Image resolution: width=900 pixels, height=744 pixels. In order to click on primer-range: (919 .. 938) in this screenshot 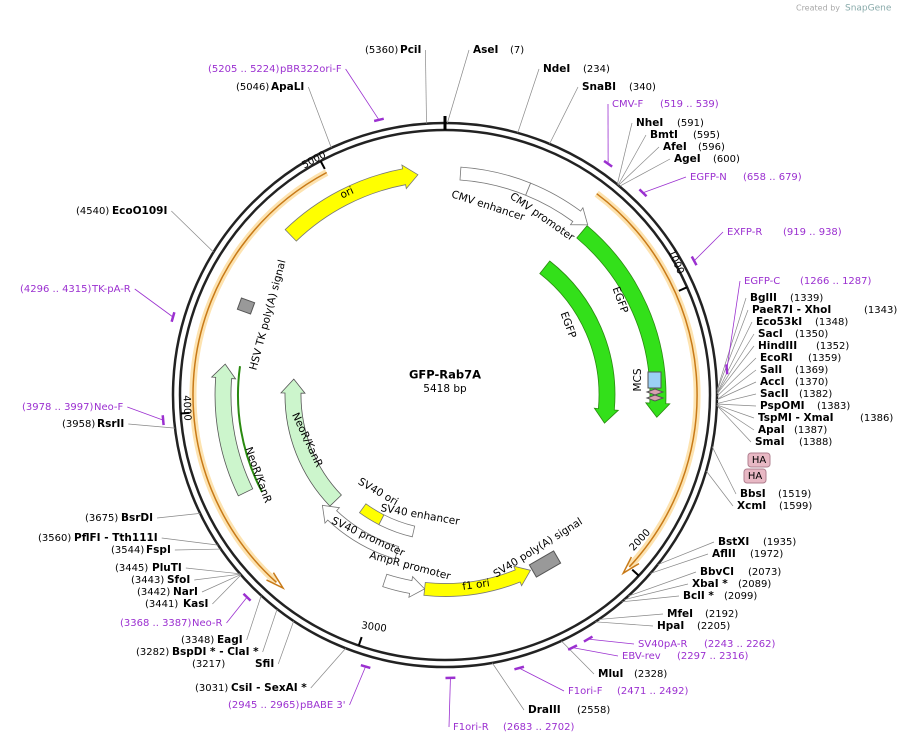, I will do `click(812, 232)`.